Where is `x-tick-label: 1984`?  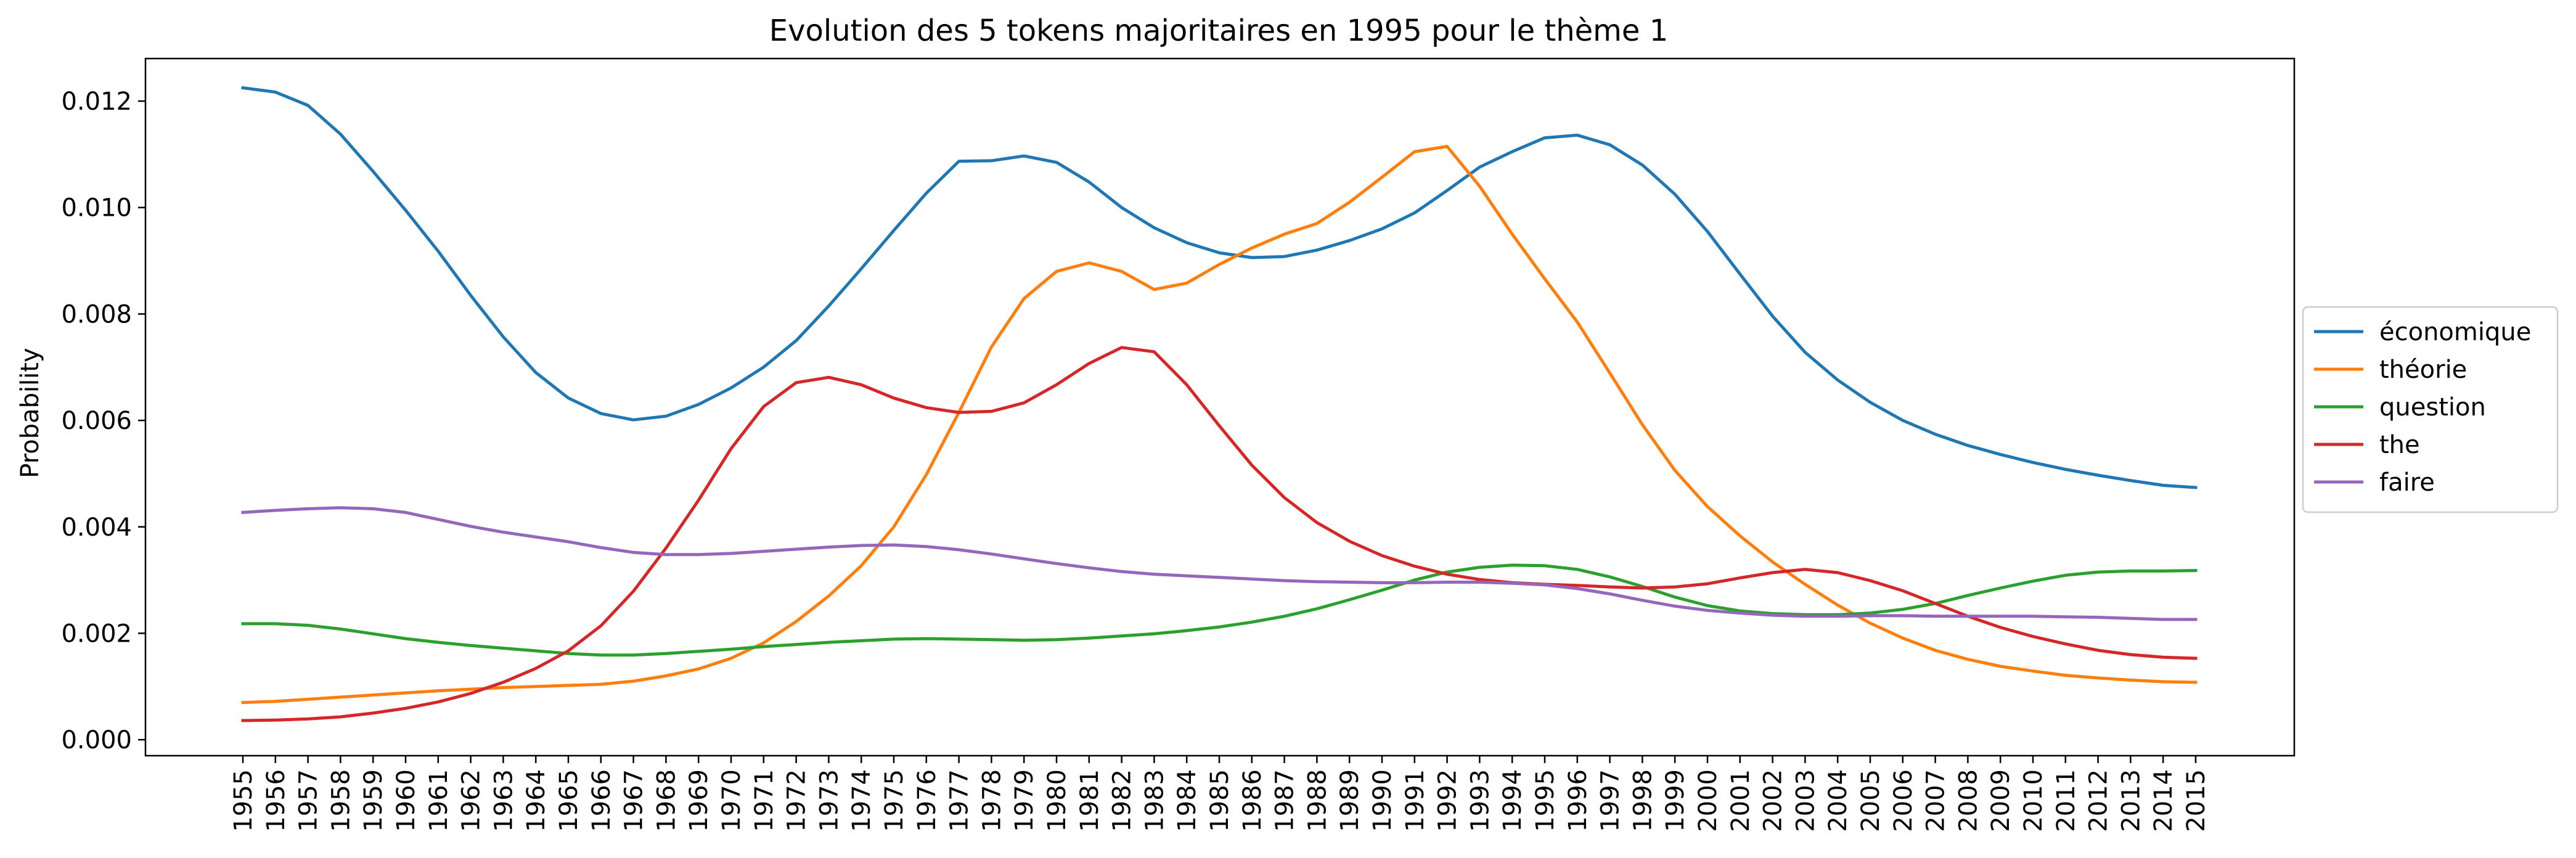
x-tick-label: 1984 is located at coordinates (1187, 800).